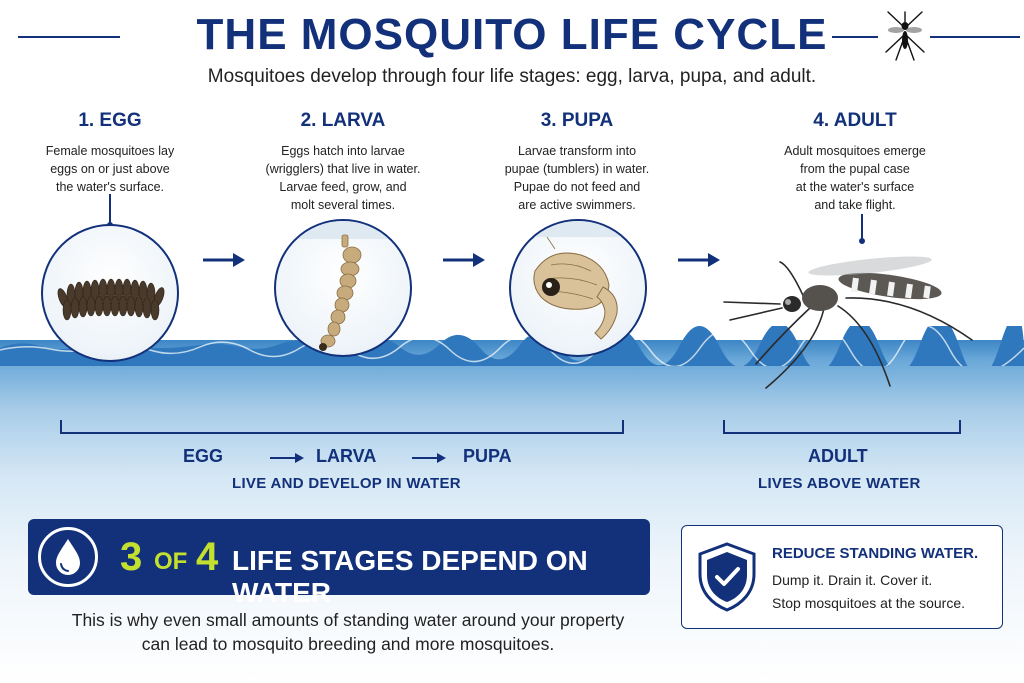  What do you see at coordinates (875, 553) in the screenshot?
I see `tip-title: REDUCE STANDING WATER.` at bounding box center [875, 553].